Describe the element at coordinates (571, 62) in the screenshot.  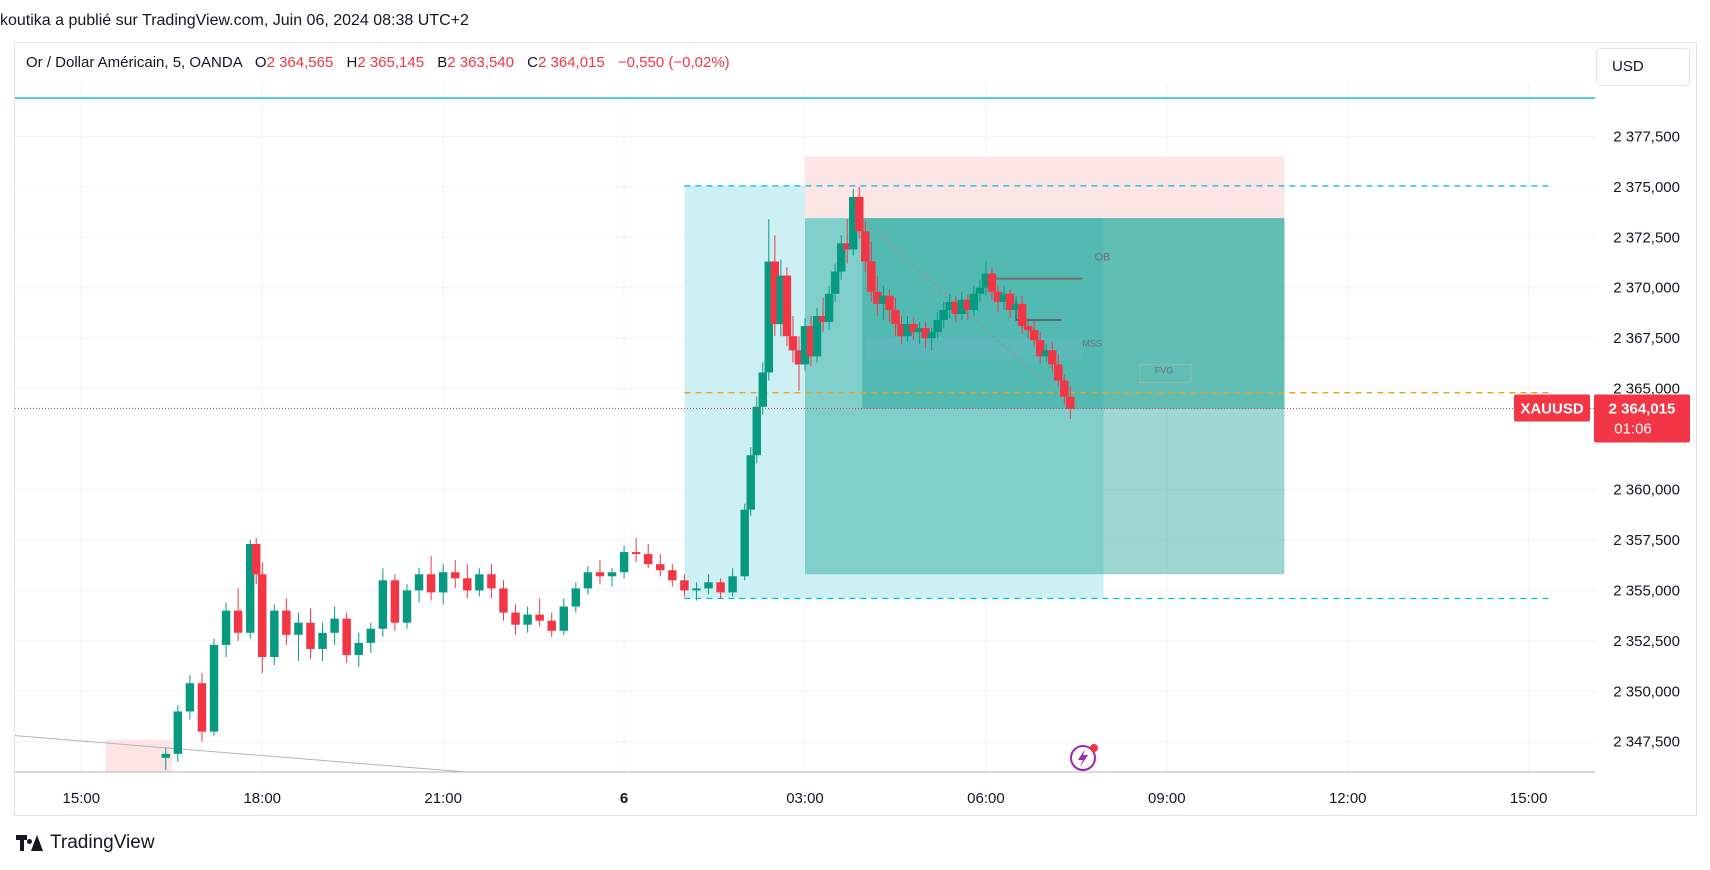
I see `legend-close-value: 2 364,015` at that location.